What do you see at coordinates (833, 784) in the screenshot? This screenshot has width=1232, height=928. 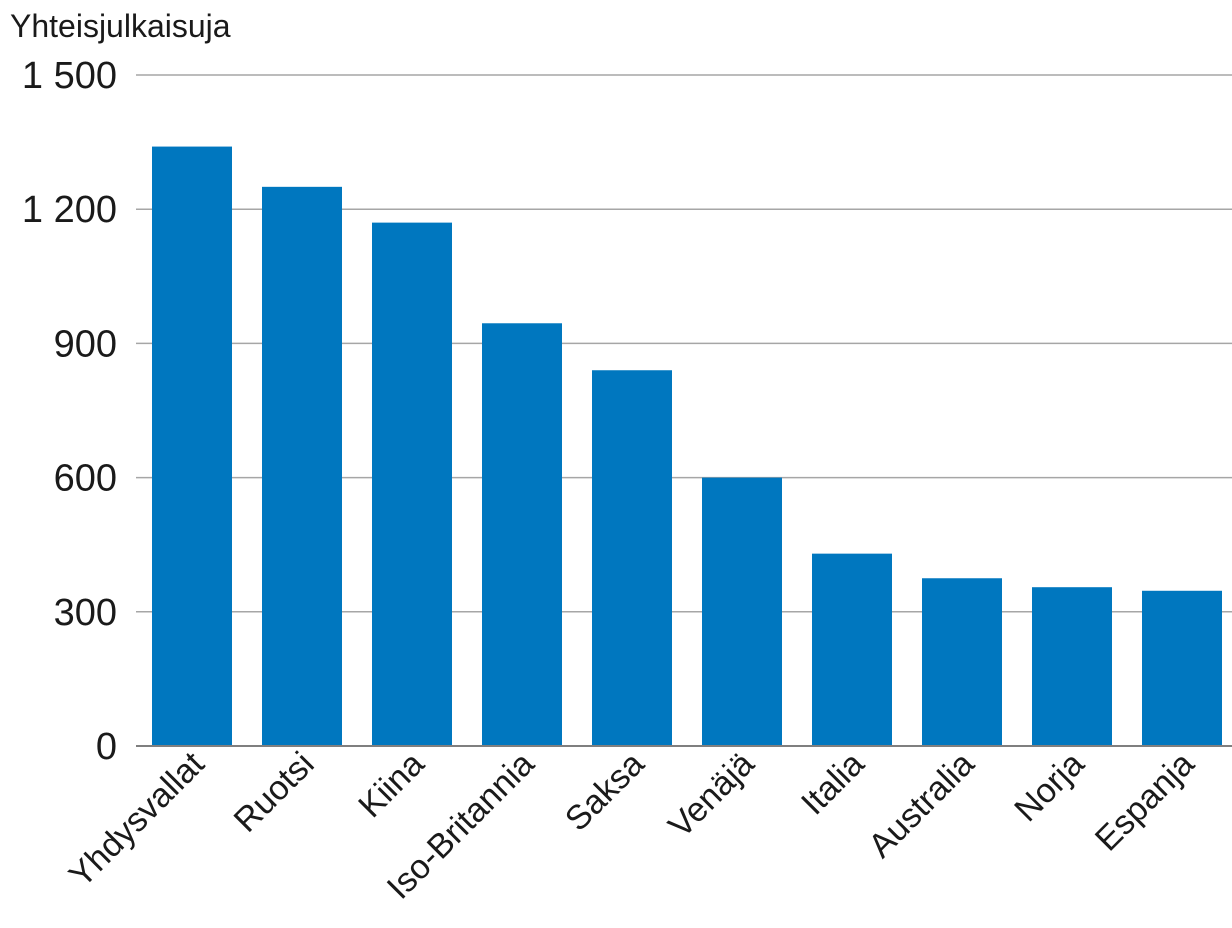 I see `x-tick-label: Italia` at bounding box center [833, 784].